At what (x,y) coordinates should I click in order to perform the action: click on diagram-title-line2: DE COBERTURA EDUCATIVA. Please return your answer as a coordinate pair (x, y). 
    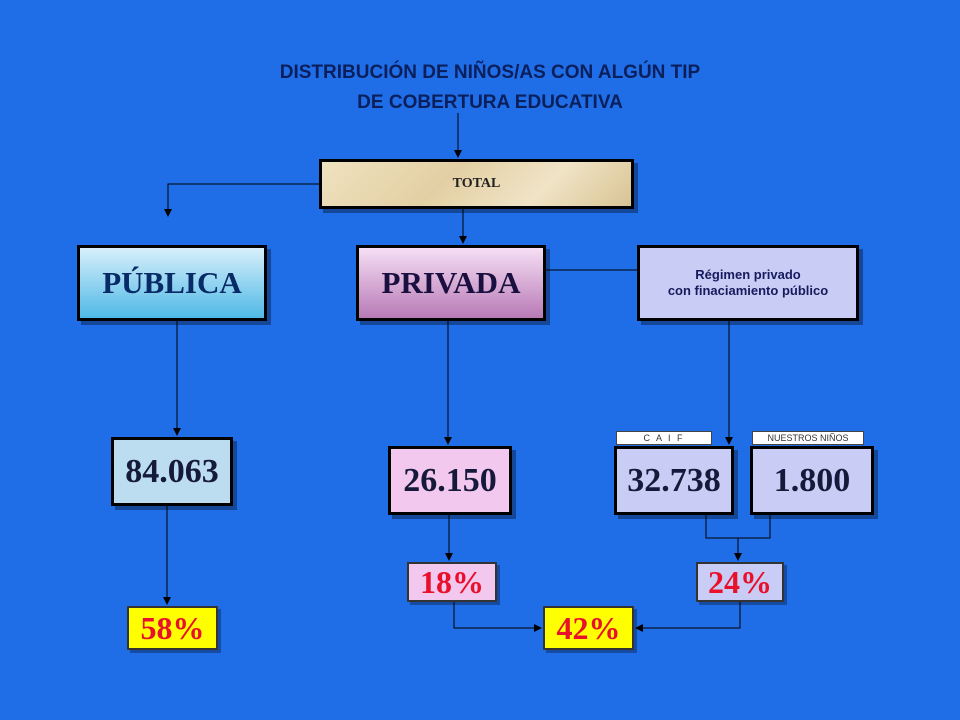
    Looking at the image, I should click on (490, 102).